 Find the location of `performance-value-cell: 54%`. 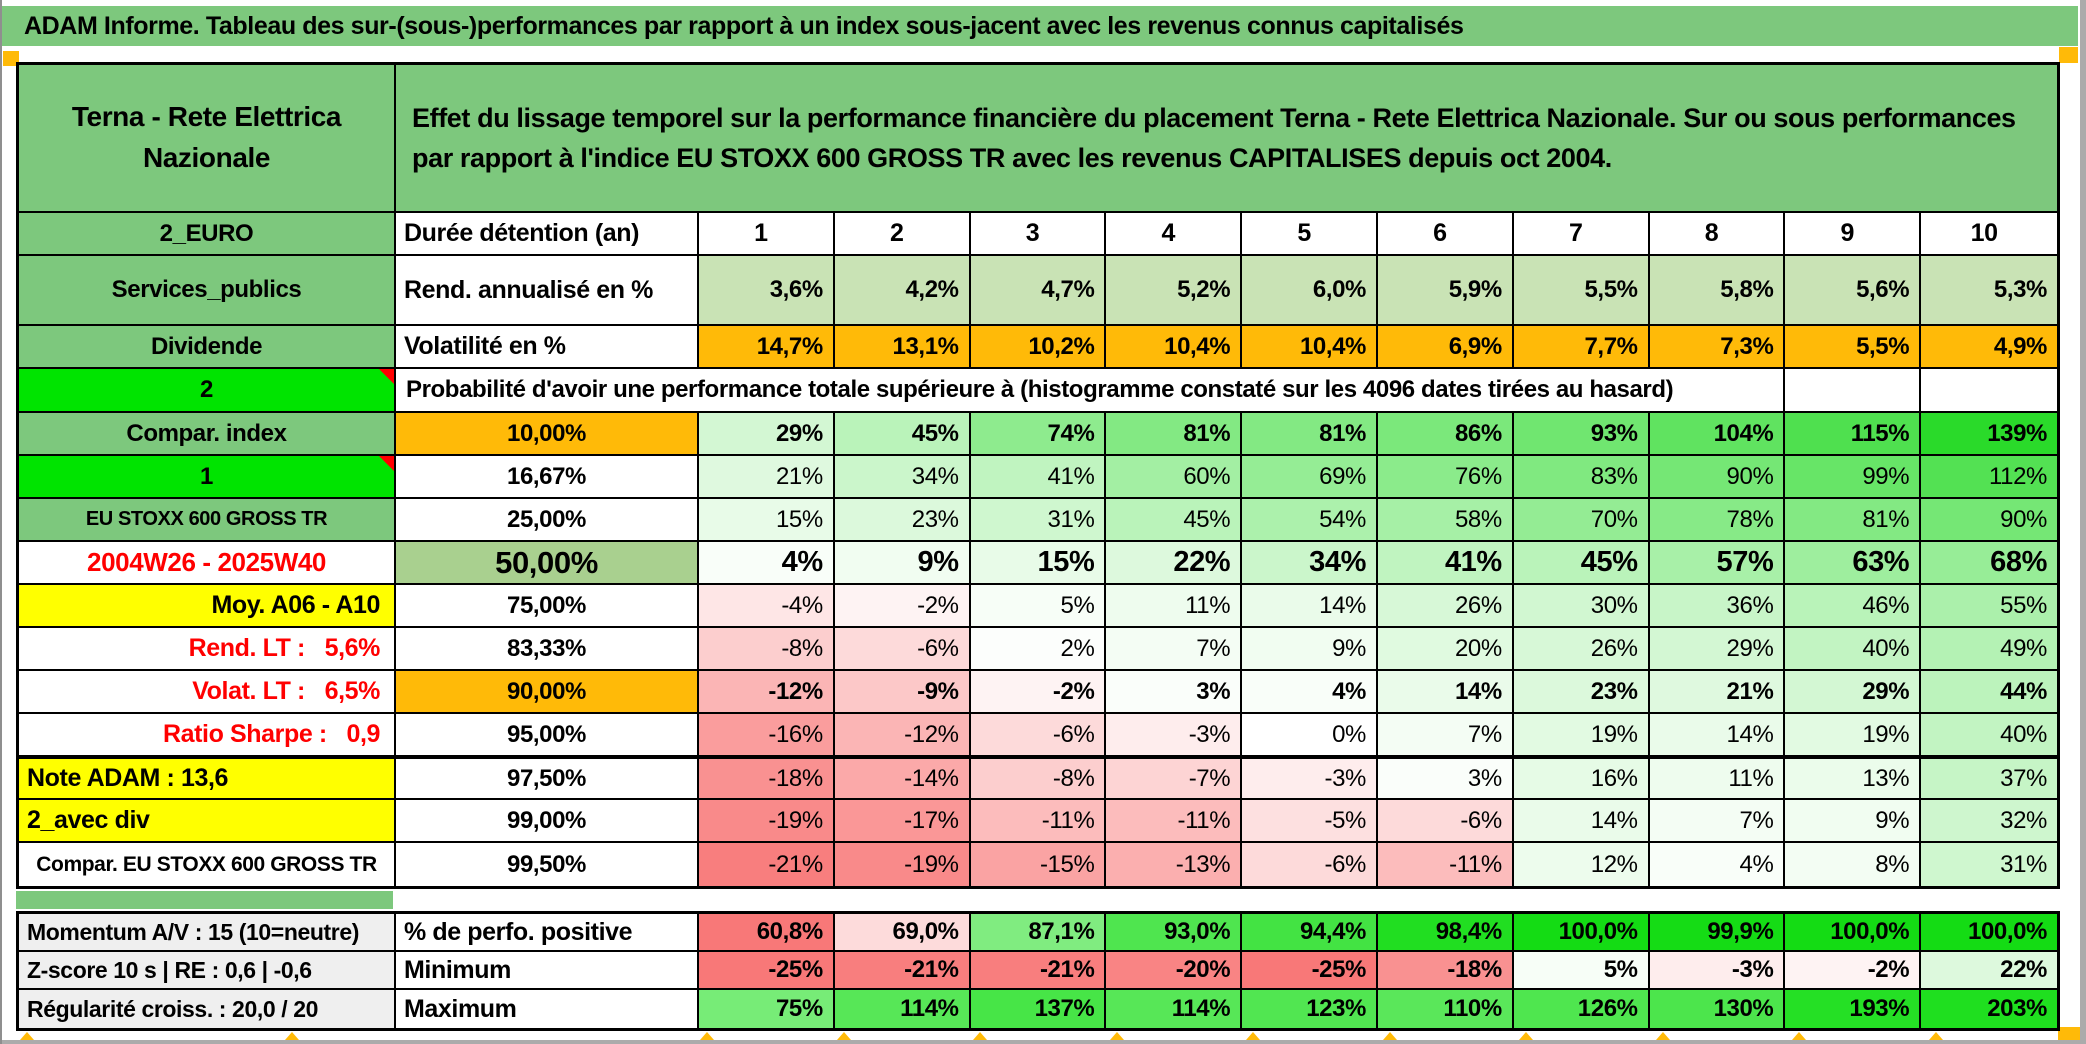

performance-value-cell: 54% is located at coordinates (1310, 519).